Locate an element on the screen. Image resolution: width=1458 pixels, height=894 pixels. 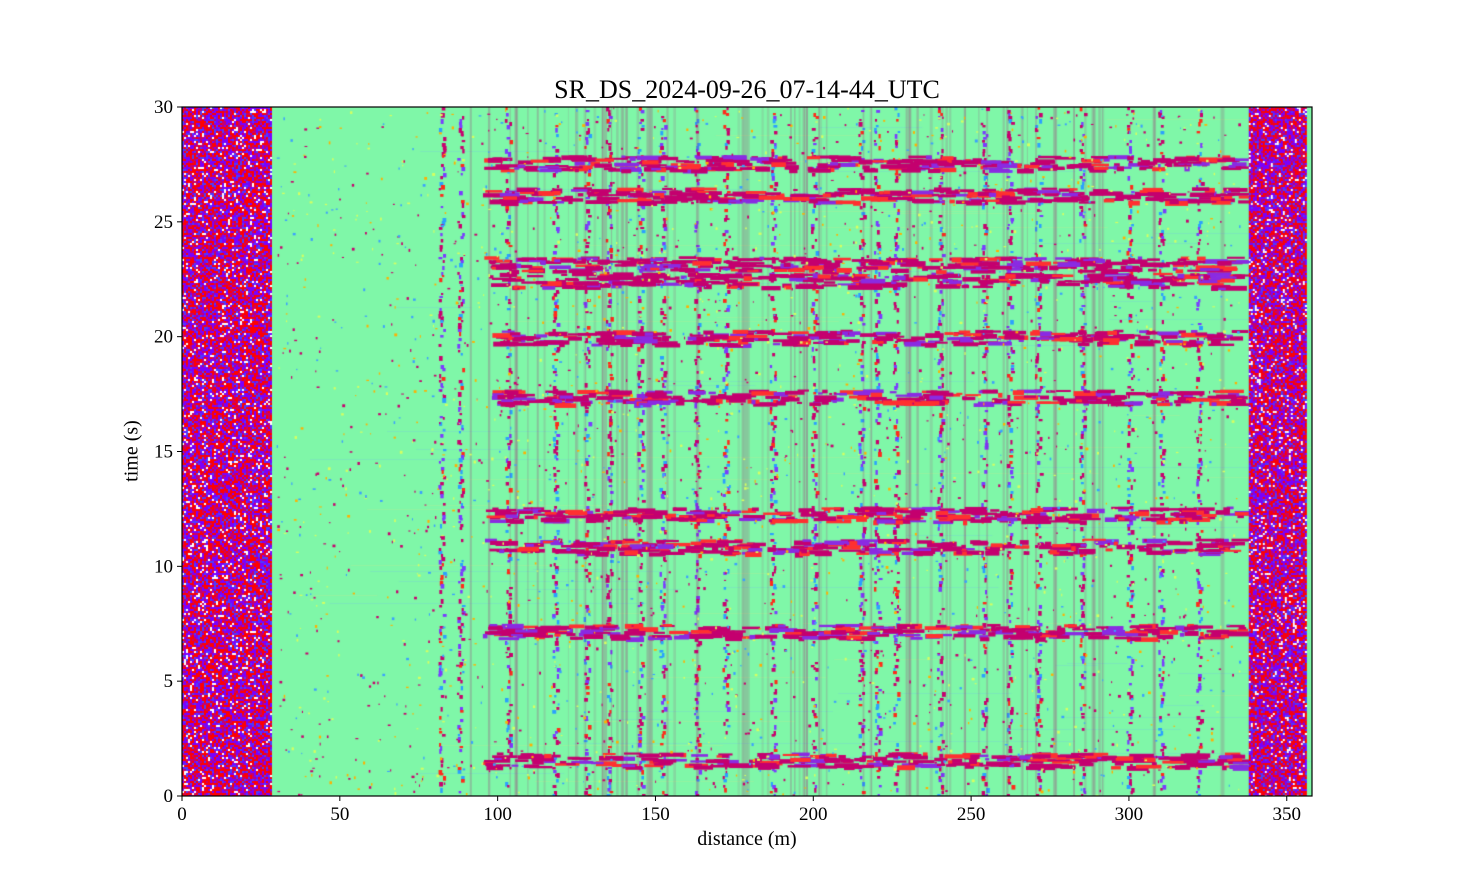
y-axis: 0 5 10 15 20 25 30 is located at coordinates (168, 452).